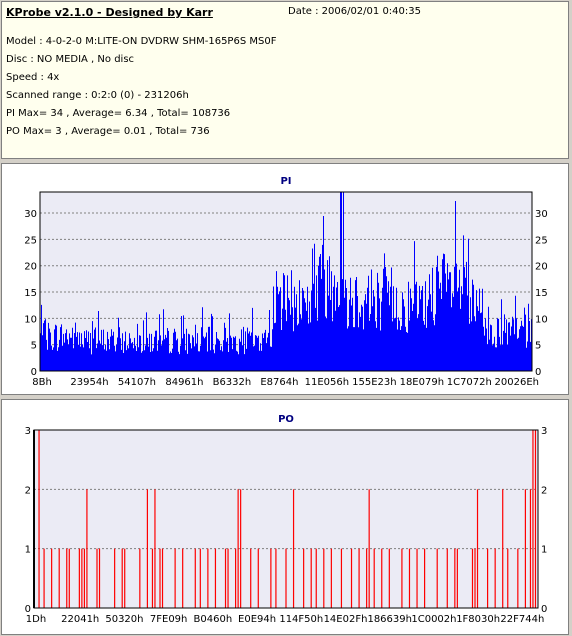 This screenshot has height=636, width=572. I want to click on x-tick-label: 84961h, so click(184, 382).